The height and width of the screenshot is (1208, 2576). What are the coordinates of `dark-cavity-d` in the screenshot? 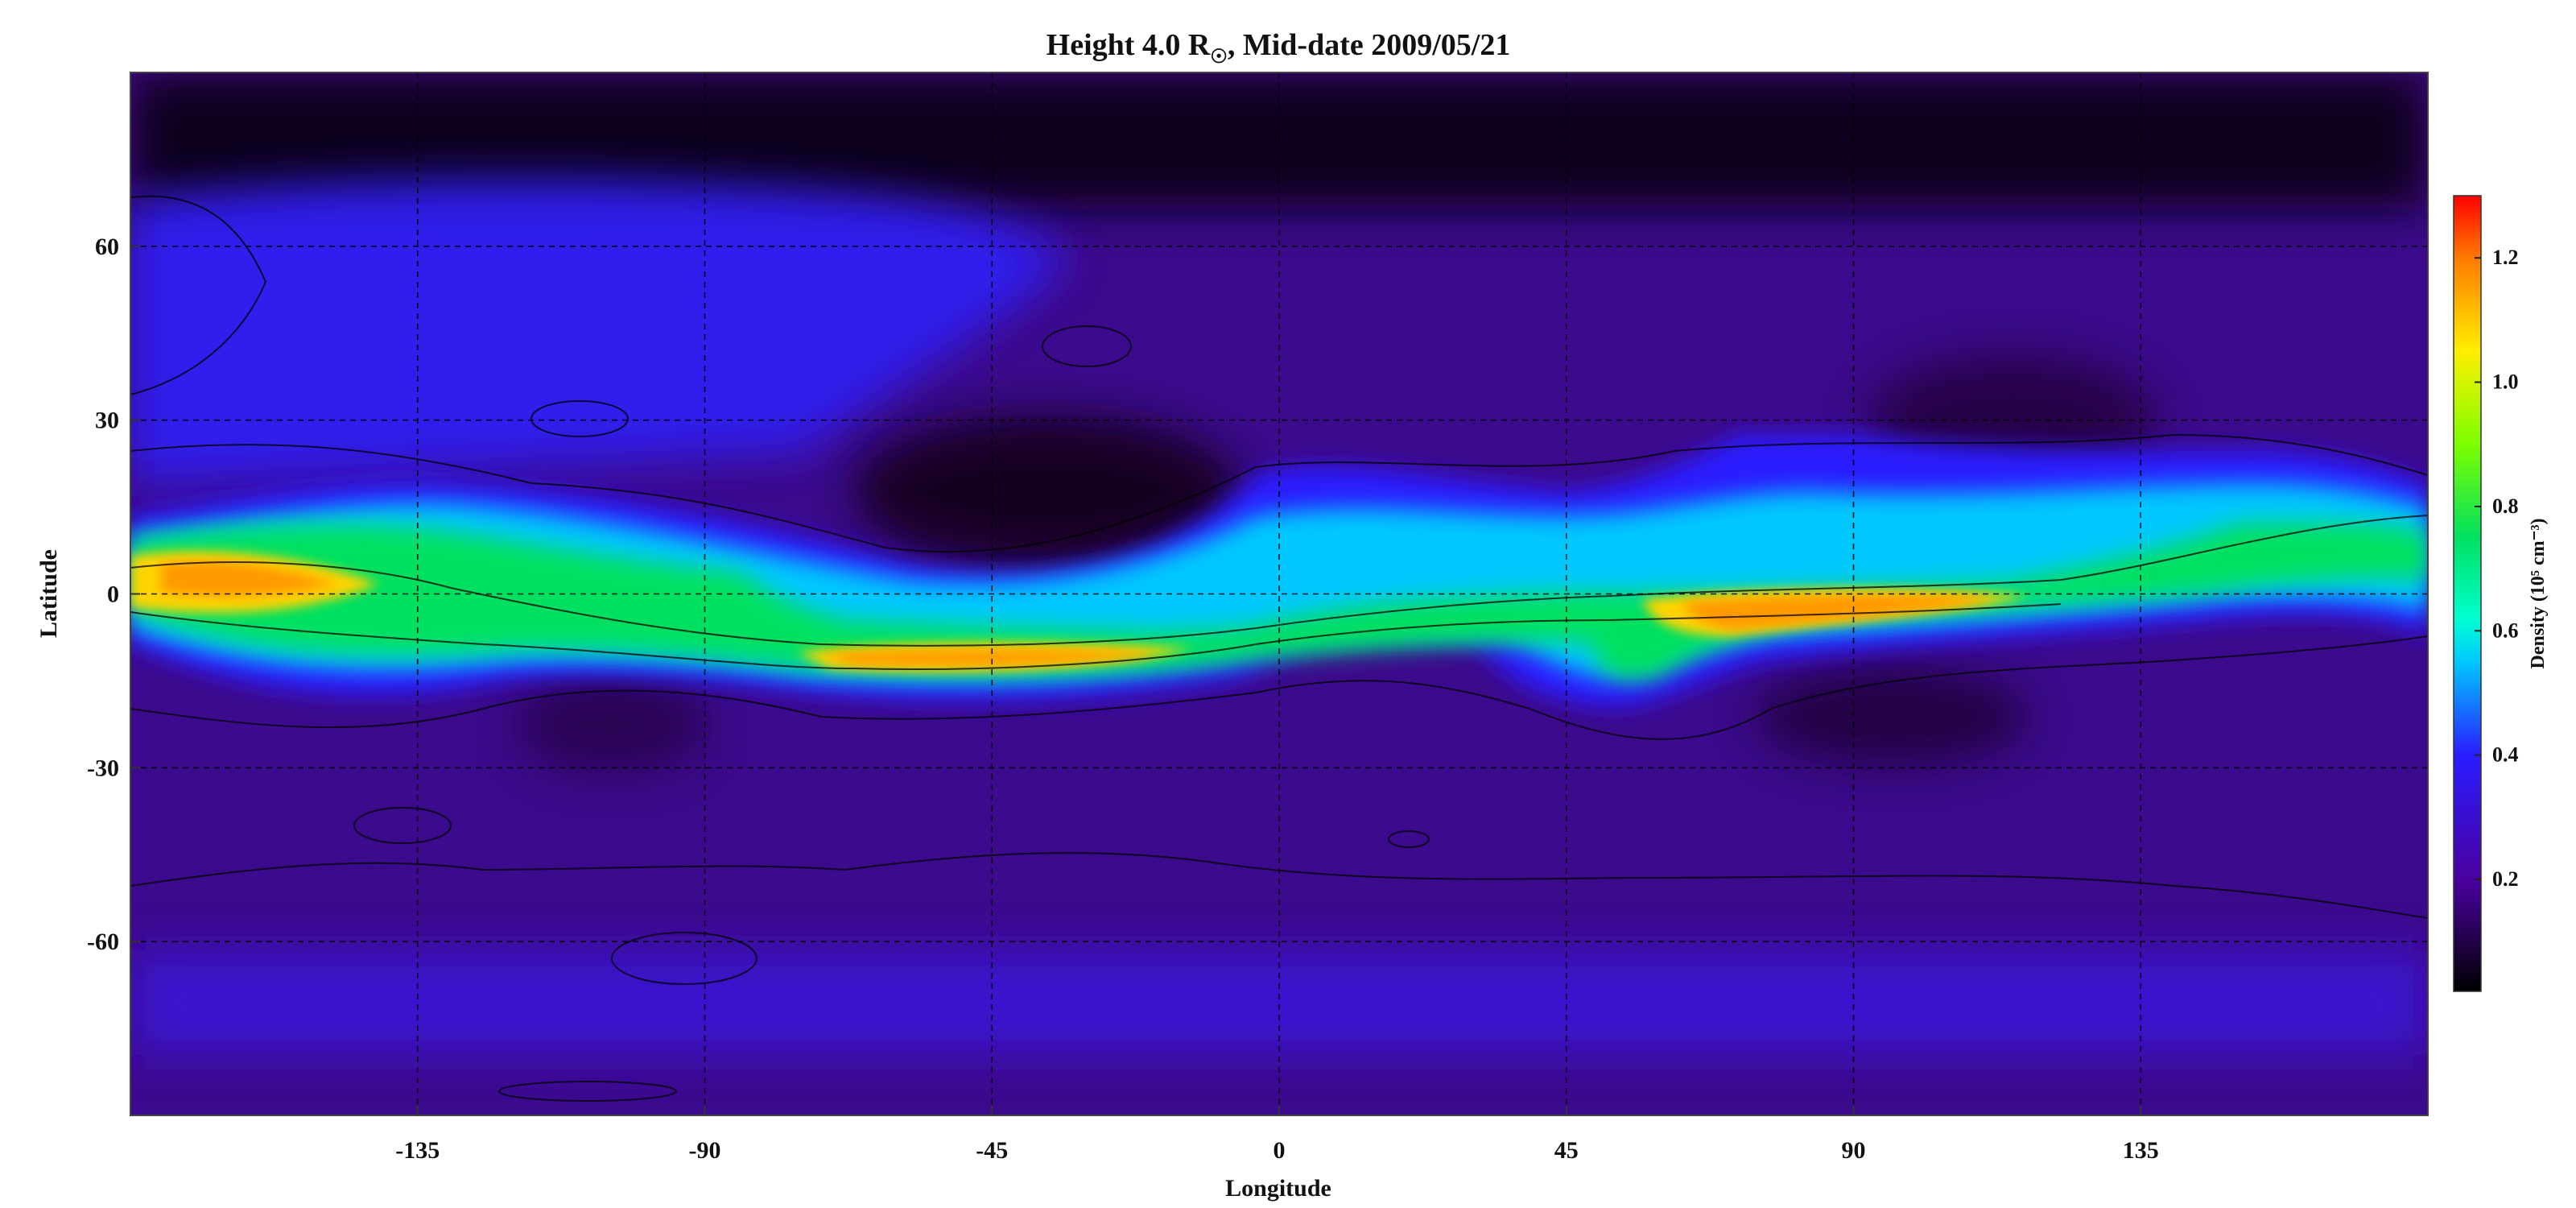 It's located at (611, 724).